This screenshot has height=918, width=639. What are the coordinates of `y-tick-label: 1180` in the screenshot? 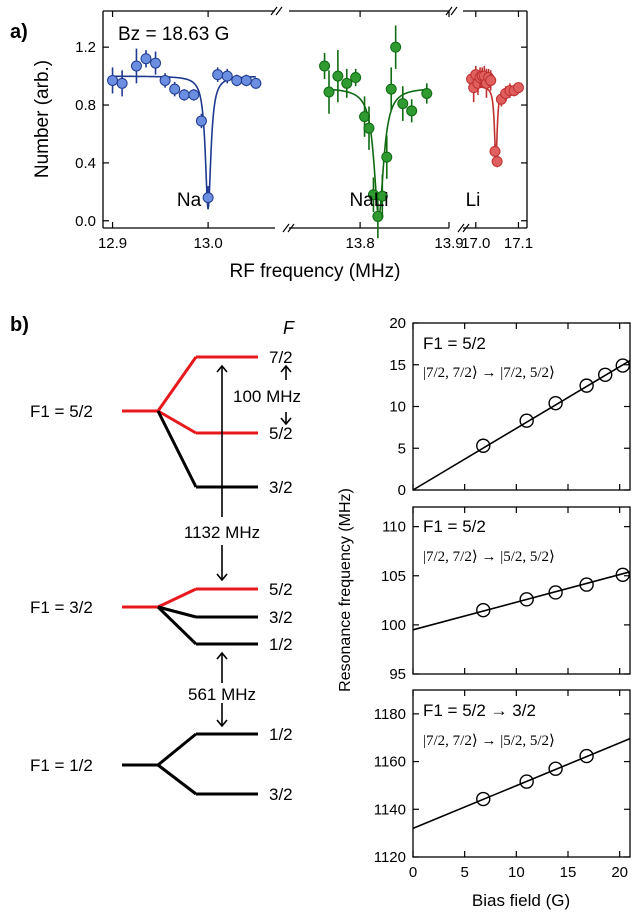 It's located at (390, 714).